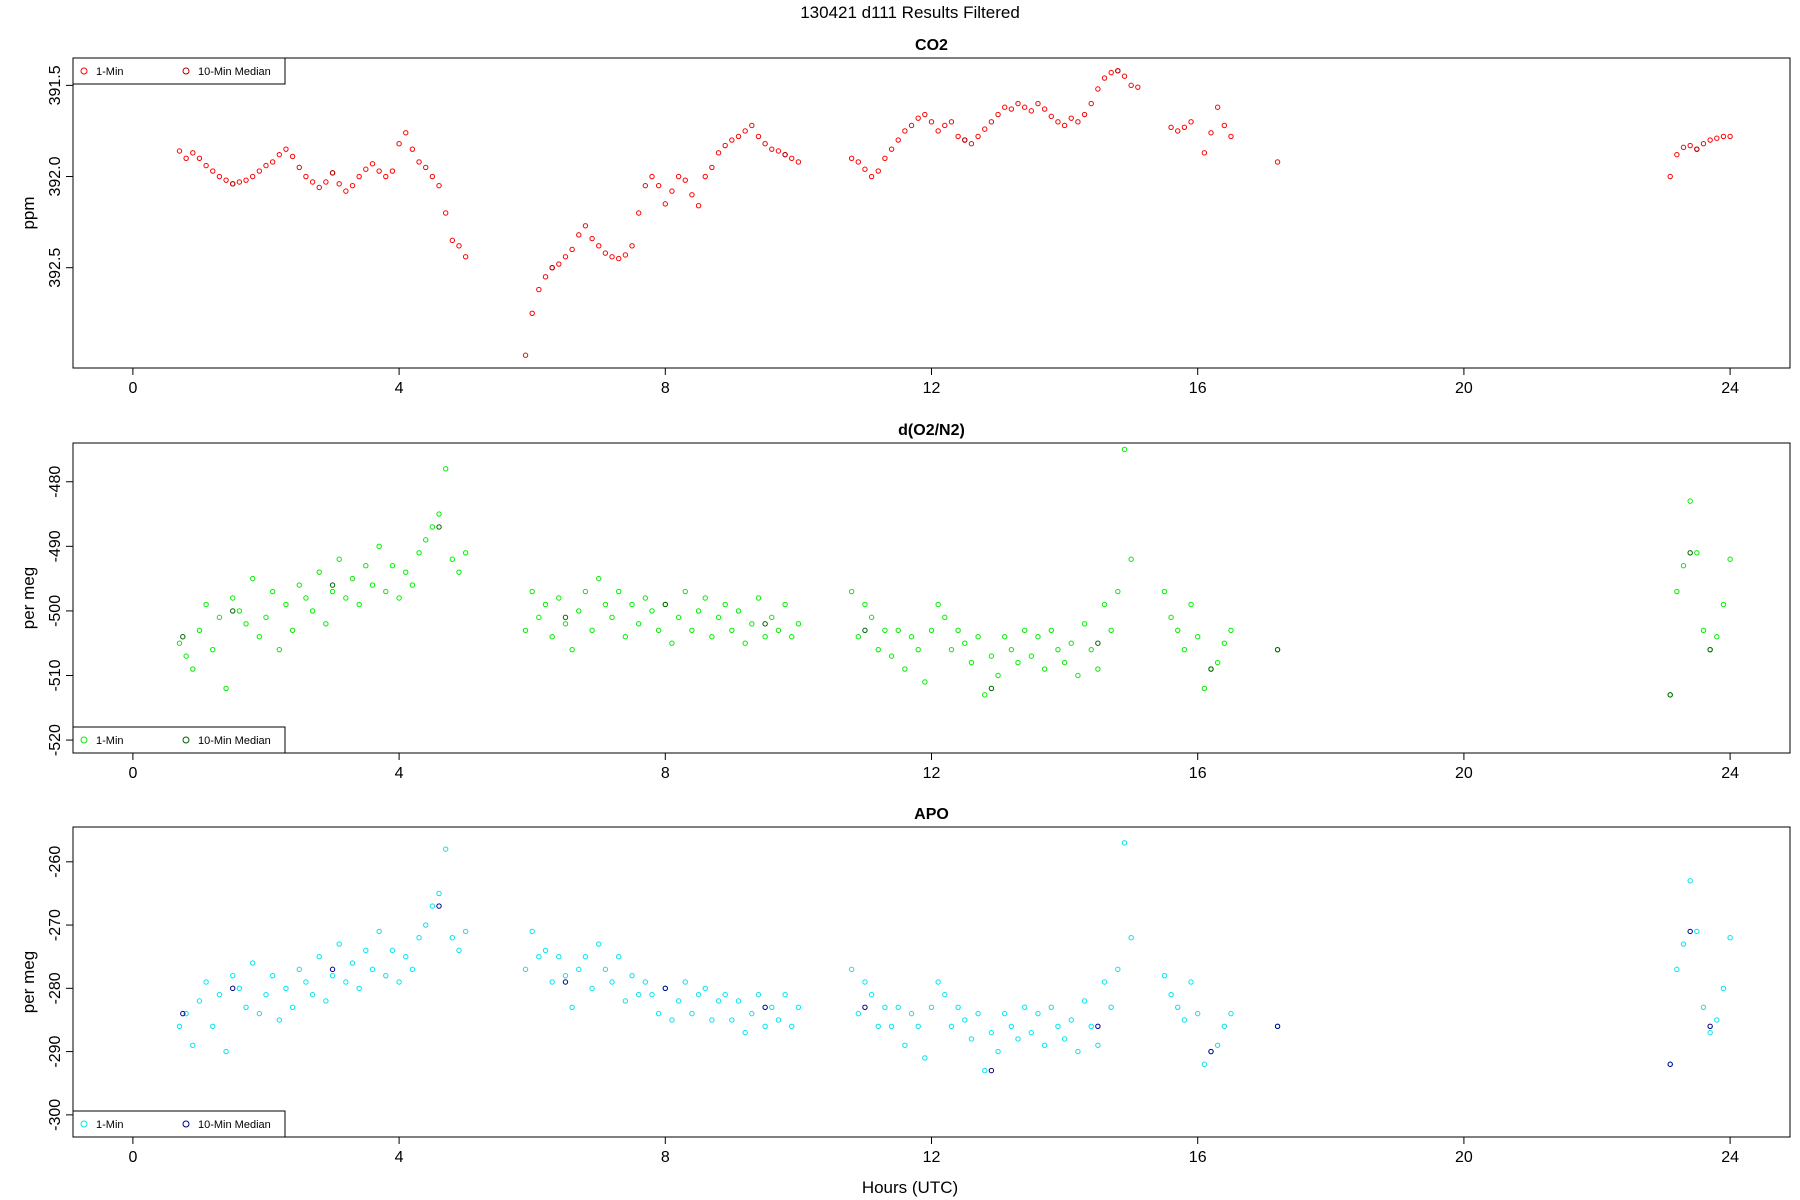 The height and width of the screenshot is (1200, 1800). Describe the element at coordinates (179, 1124) in the screenshot. I see `apo-legend: 1-Min 10-Min Median` at that location.